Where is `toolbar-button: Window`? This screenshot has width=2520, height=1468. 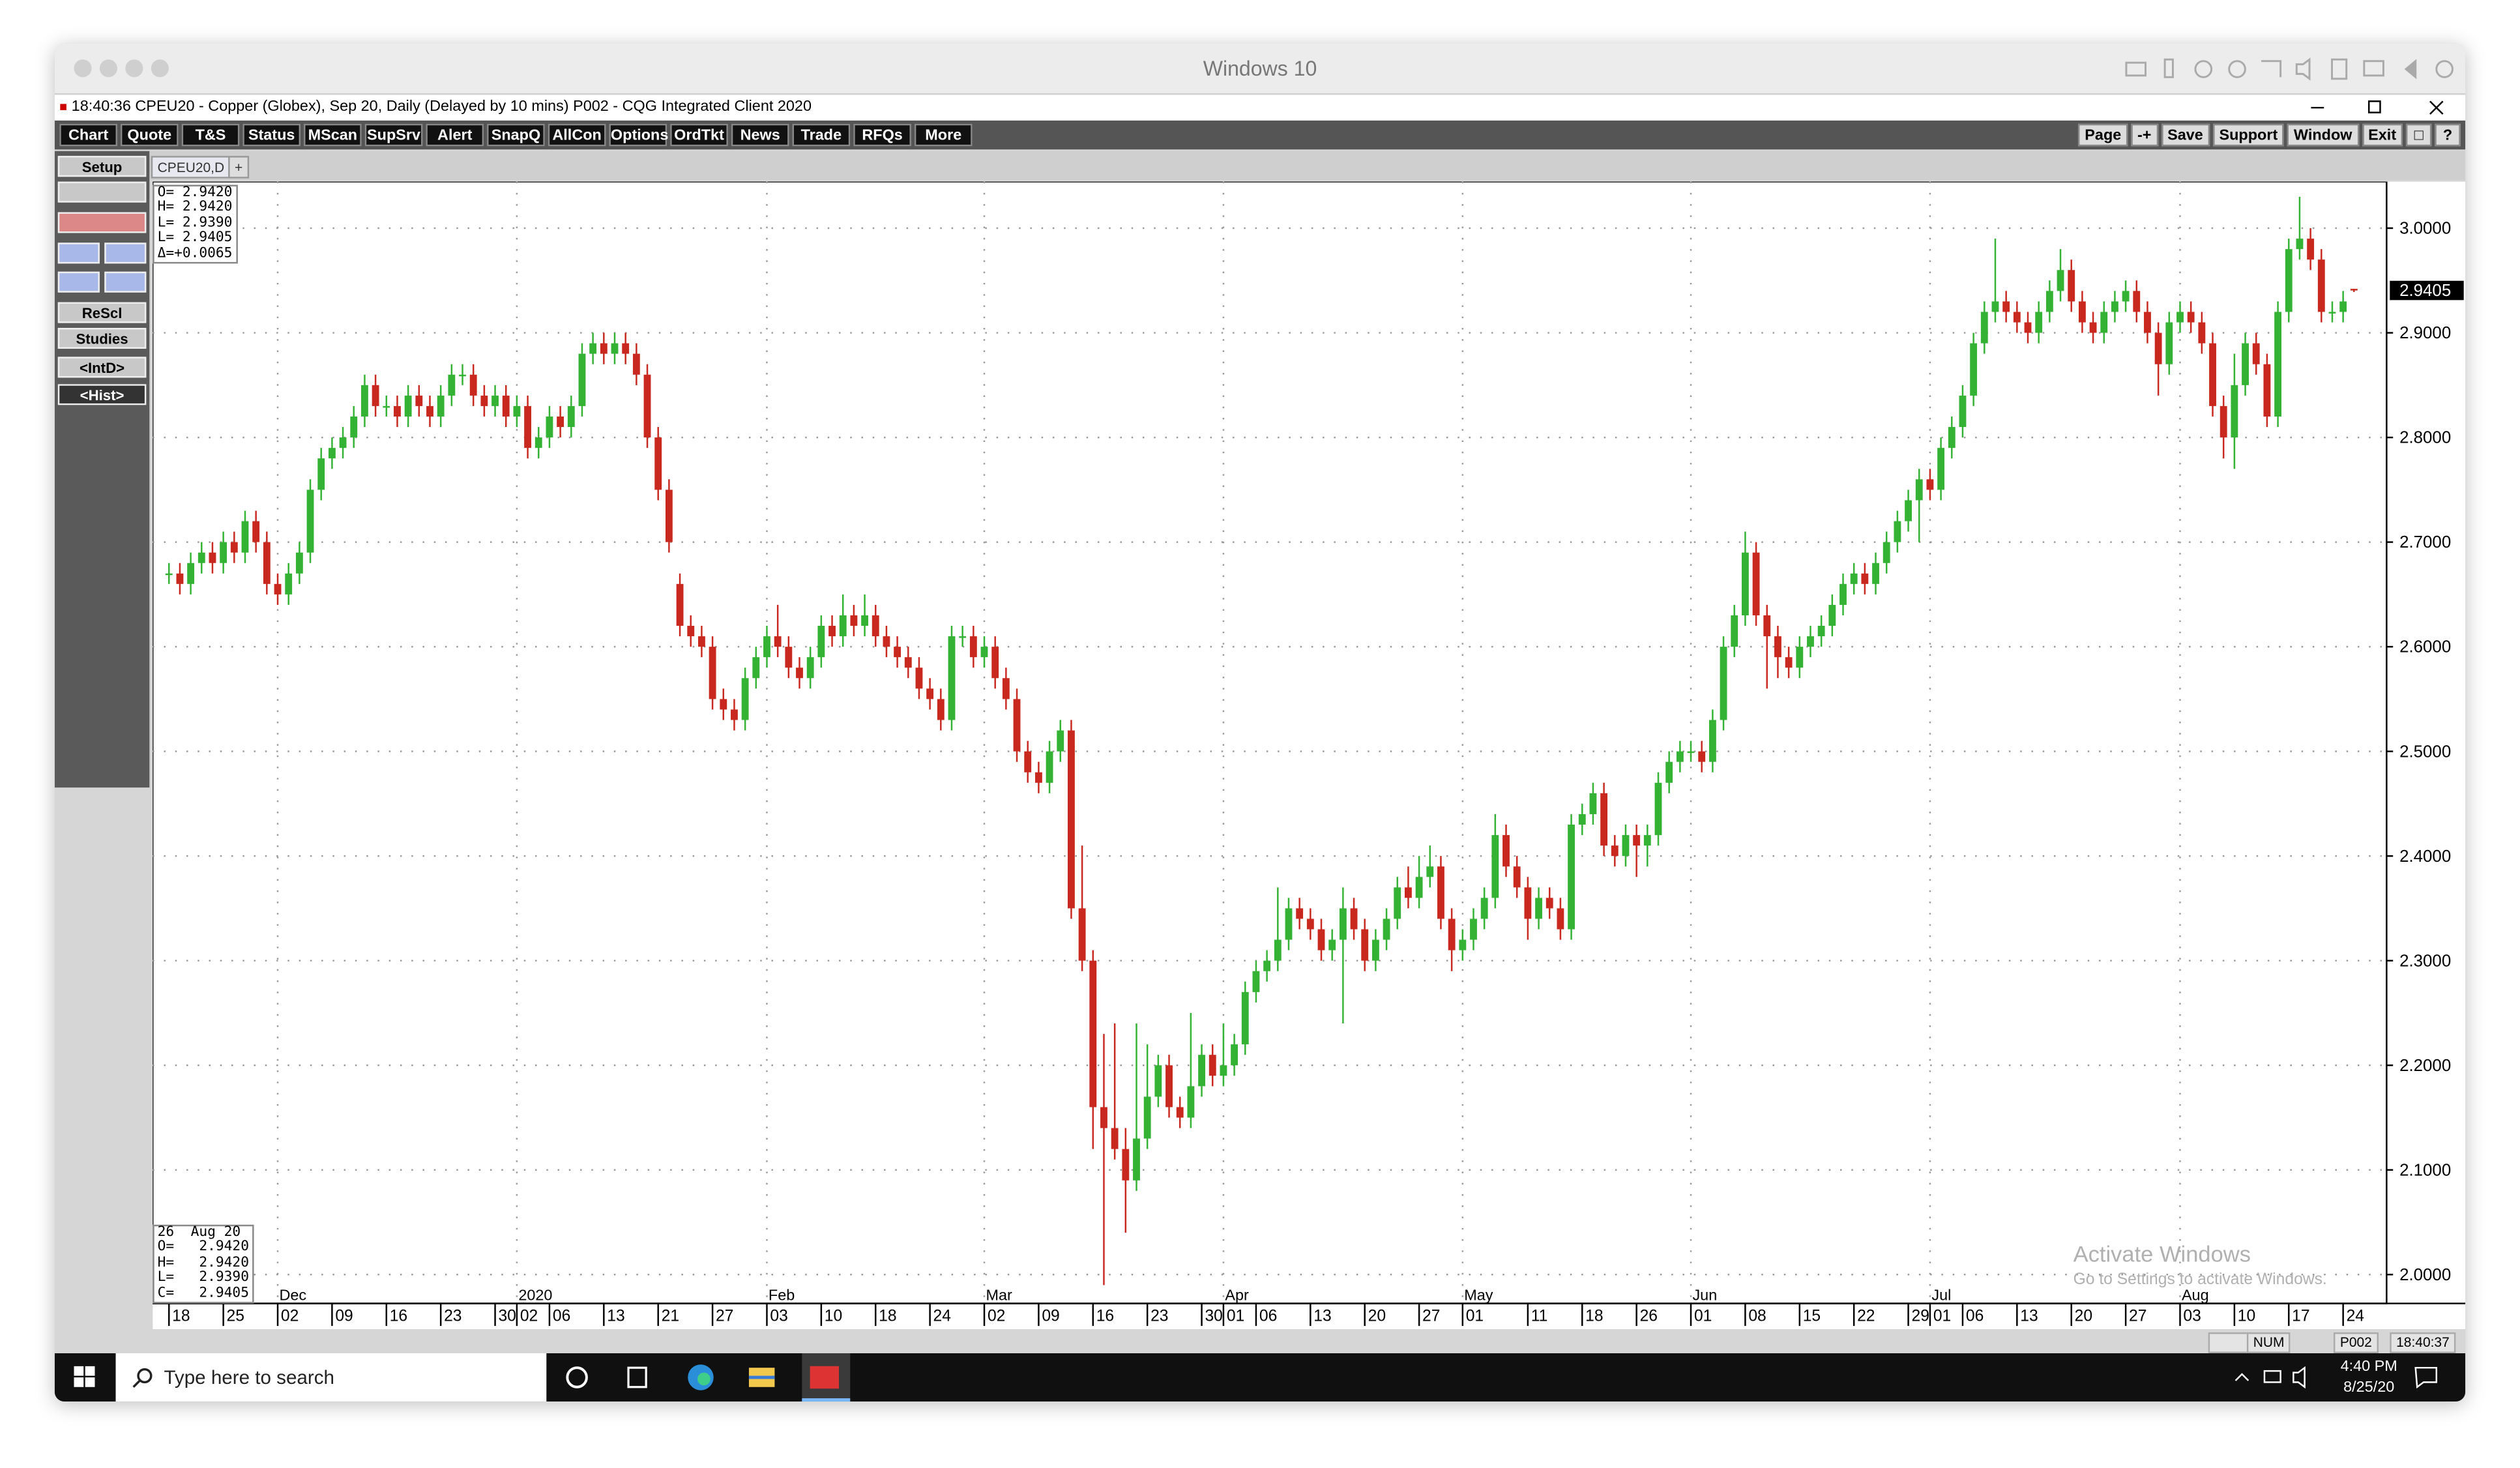 toolbar-button: Window is located at coordinates (2323, 135).